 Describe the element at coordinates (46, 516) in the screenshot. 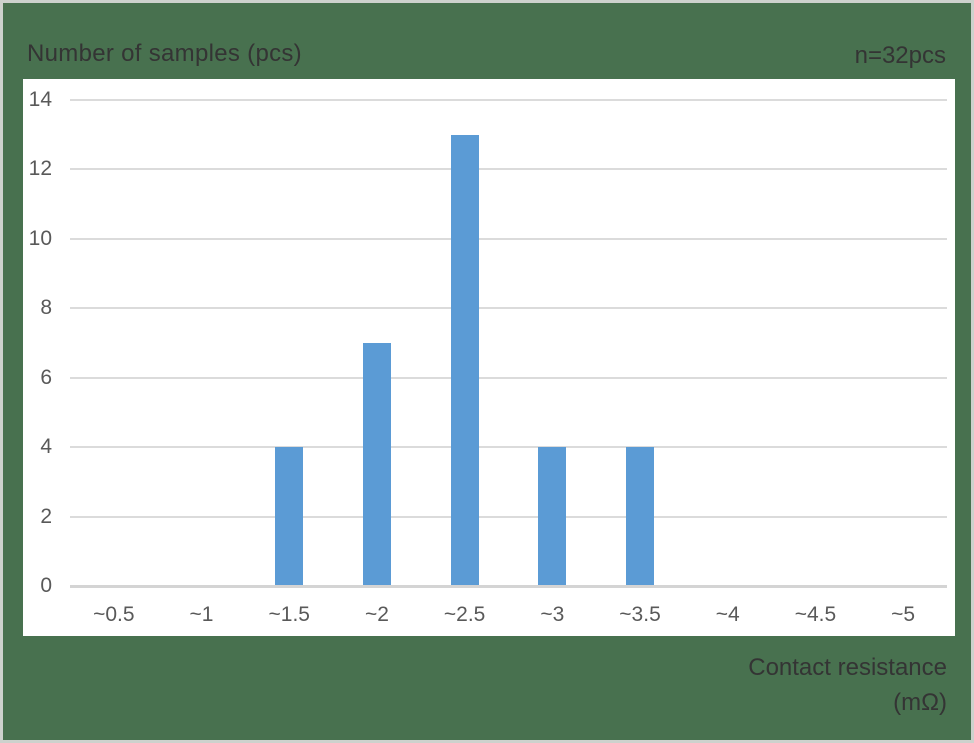

I see `y-tick-label: 2` at that location.